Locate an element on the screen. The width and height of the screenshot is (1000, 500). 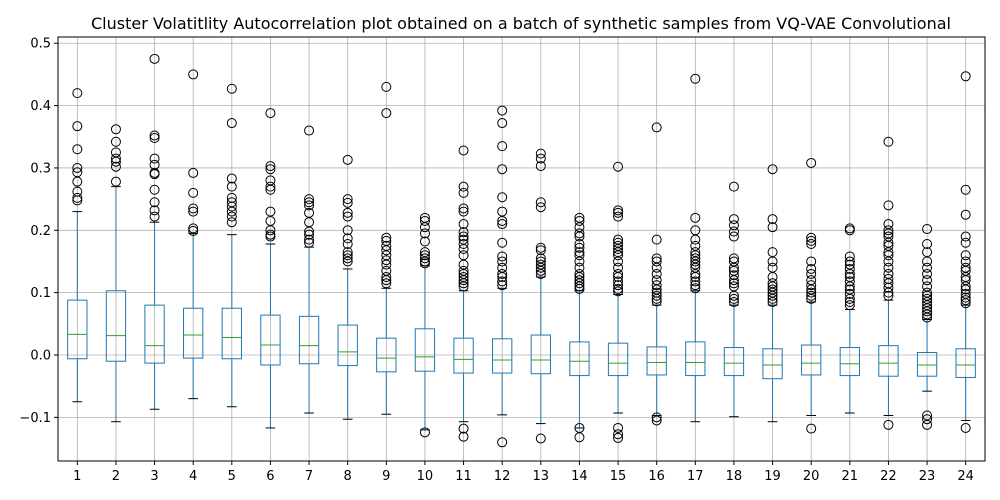
x-tick-label: 5 is located at coordinates (232, 476).